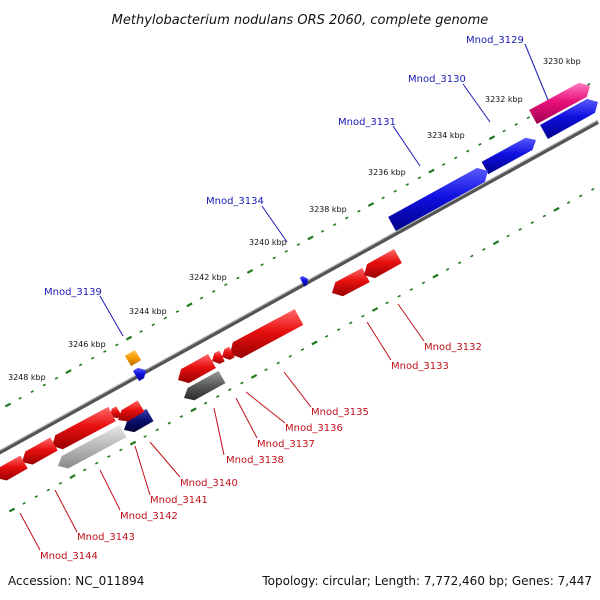  What do you see at coordinates (255, 460) in the screenshot?
I see `gene-label-mnod-3138: Mnod_3138` at bounding box center [255, 460].